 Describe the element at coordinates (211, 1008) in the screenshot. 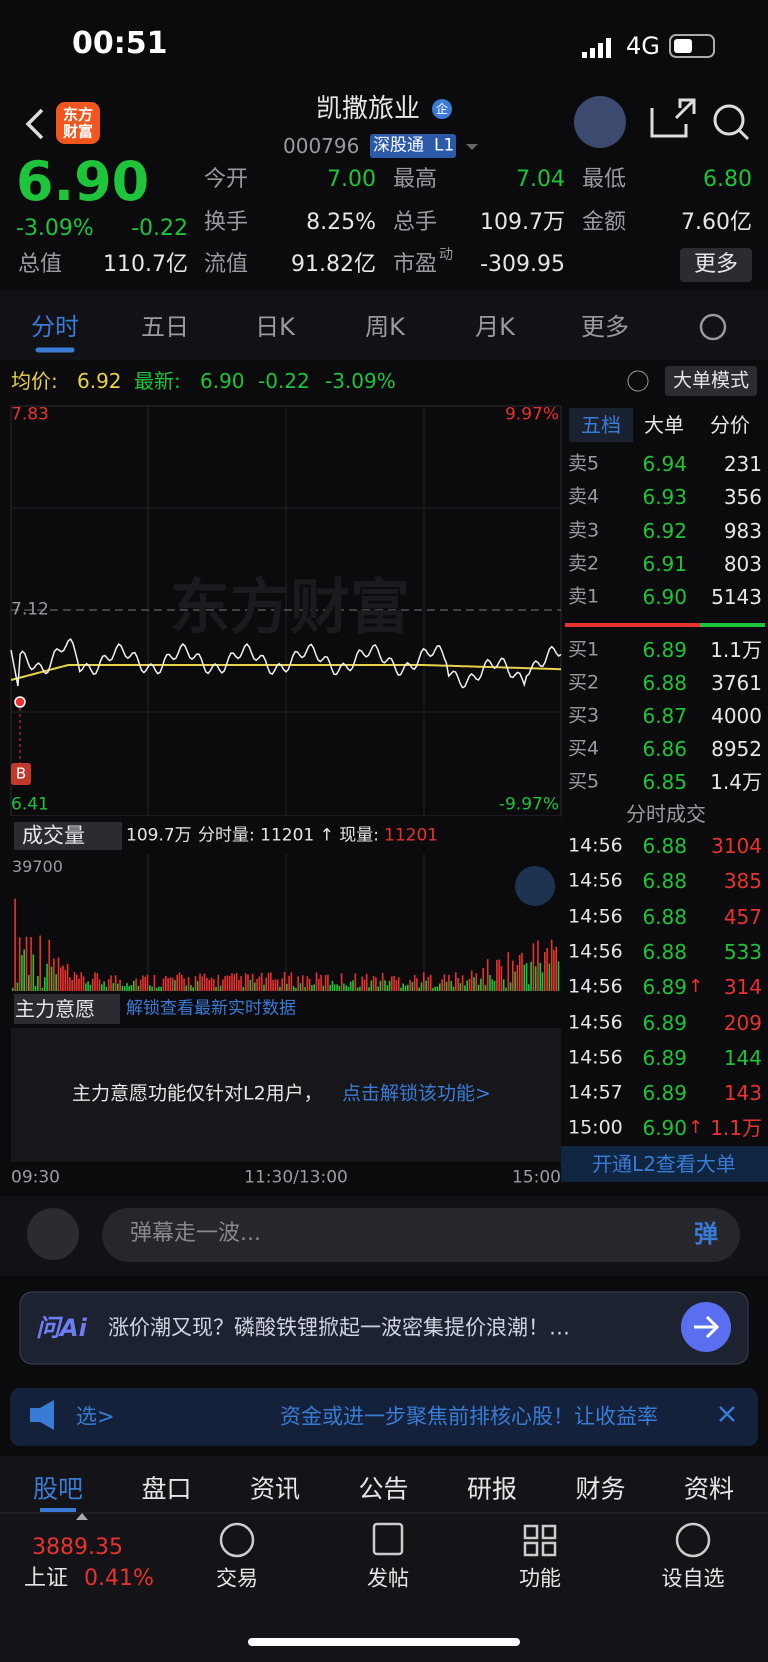

I see `main-force-unlock: 解锁查看最新实时数据` at that location.